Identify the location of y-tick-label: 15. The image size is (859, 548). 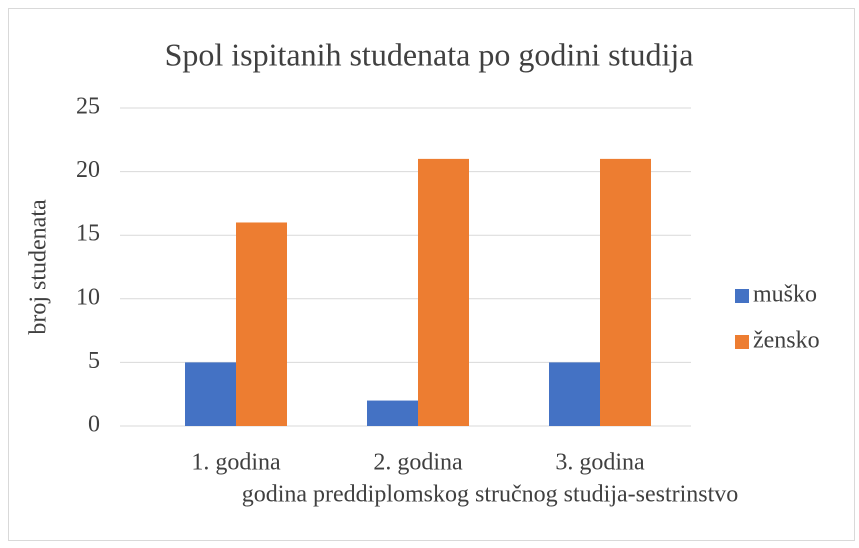
(88, 234).